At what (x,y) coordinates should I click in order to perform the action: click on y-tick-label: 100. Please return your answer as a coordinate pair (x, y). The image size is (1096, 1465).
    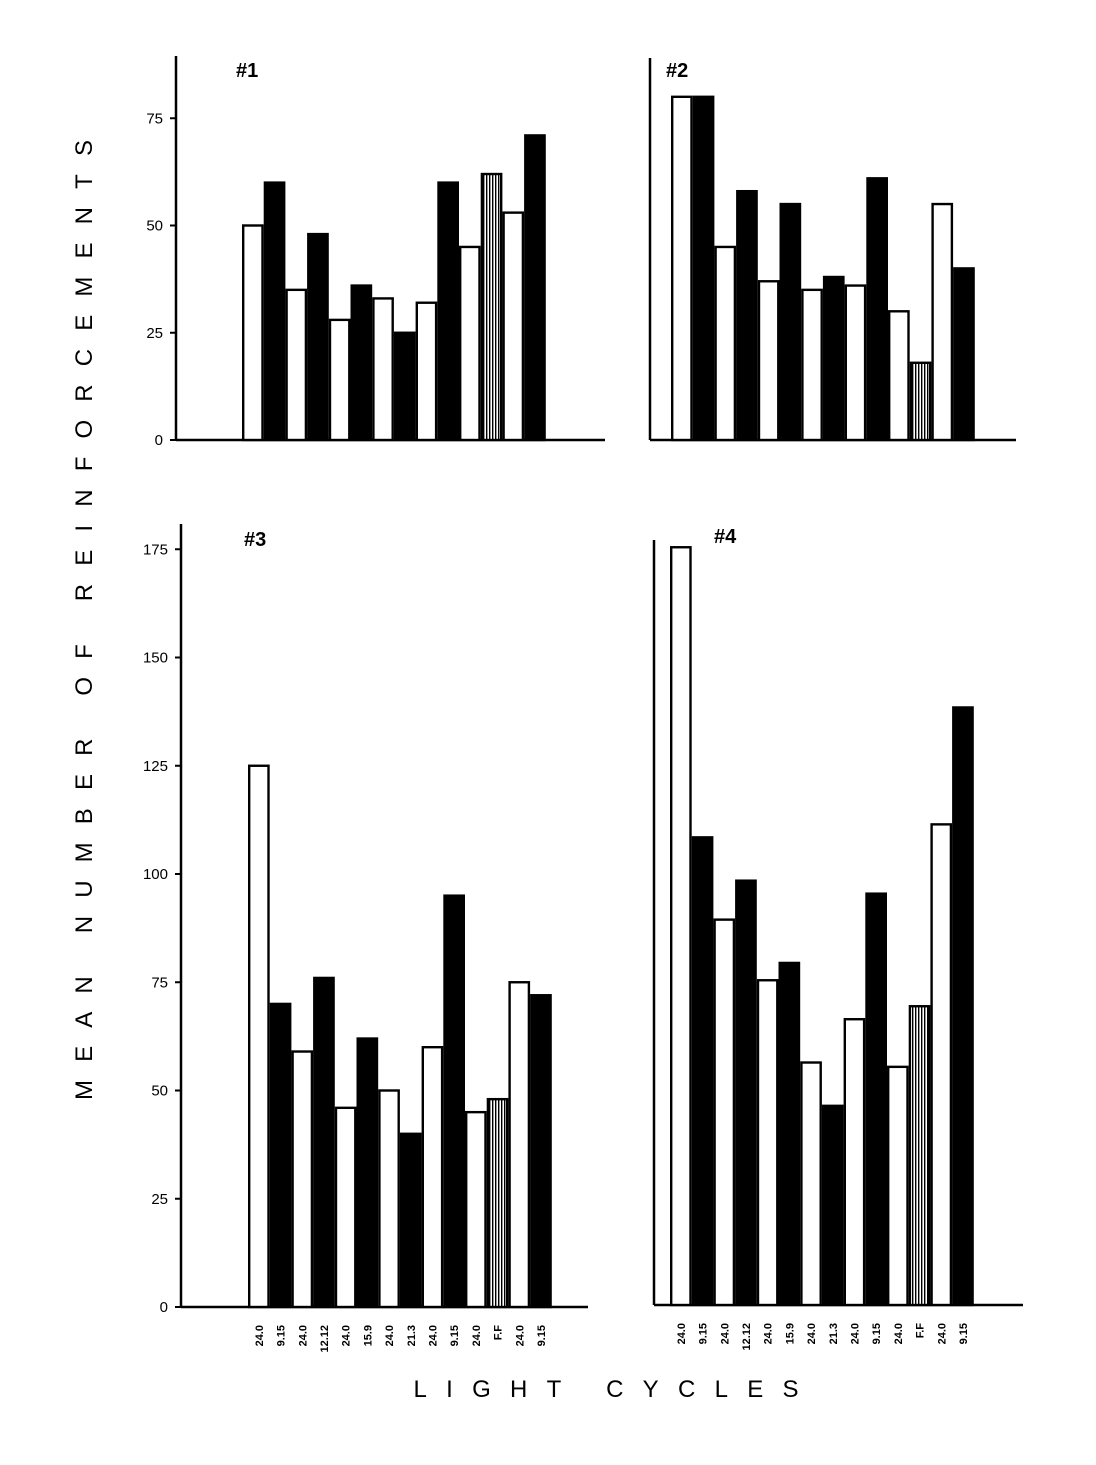
    Looking at the image, I should click on (155, 874).